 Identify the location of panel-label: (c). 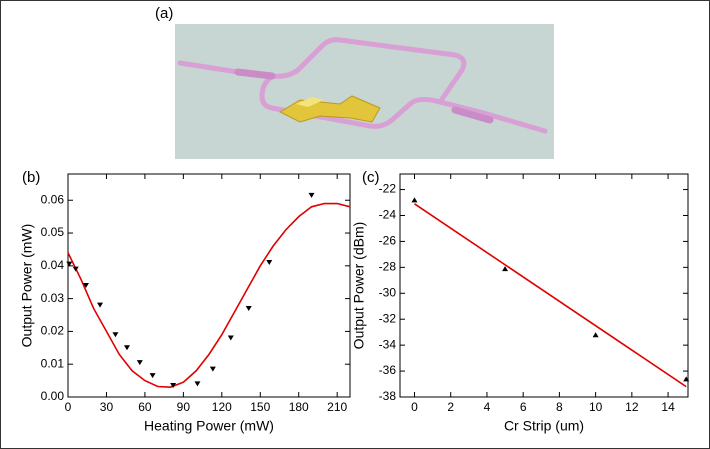
(371, 177).